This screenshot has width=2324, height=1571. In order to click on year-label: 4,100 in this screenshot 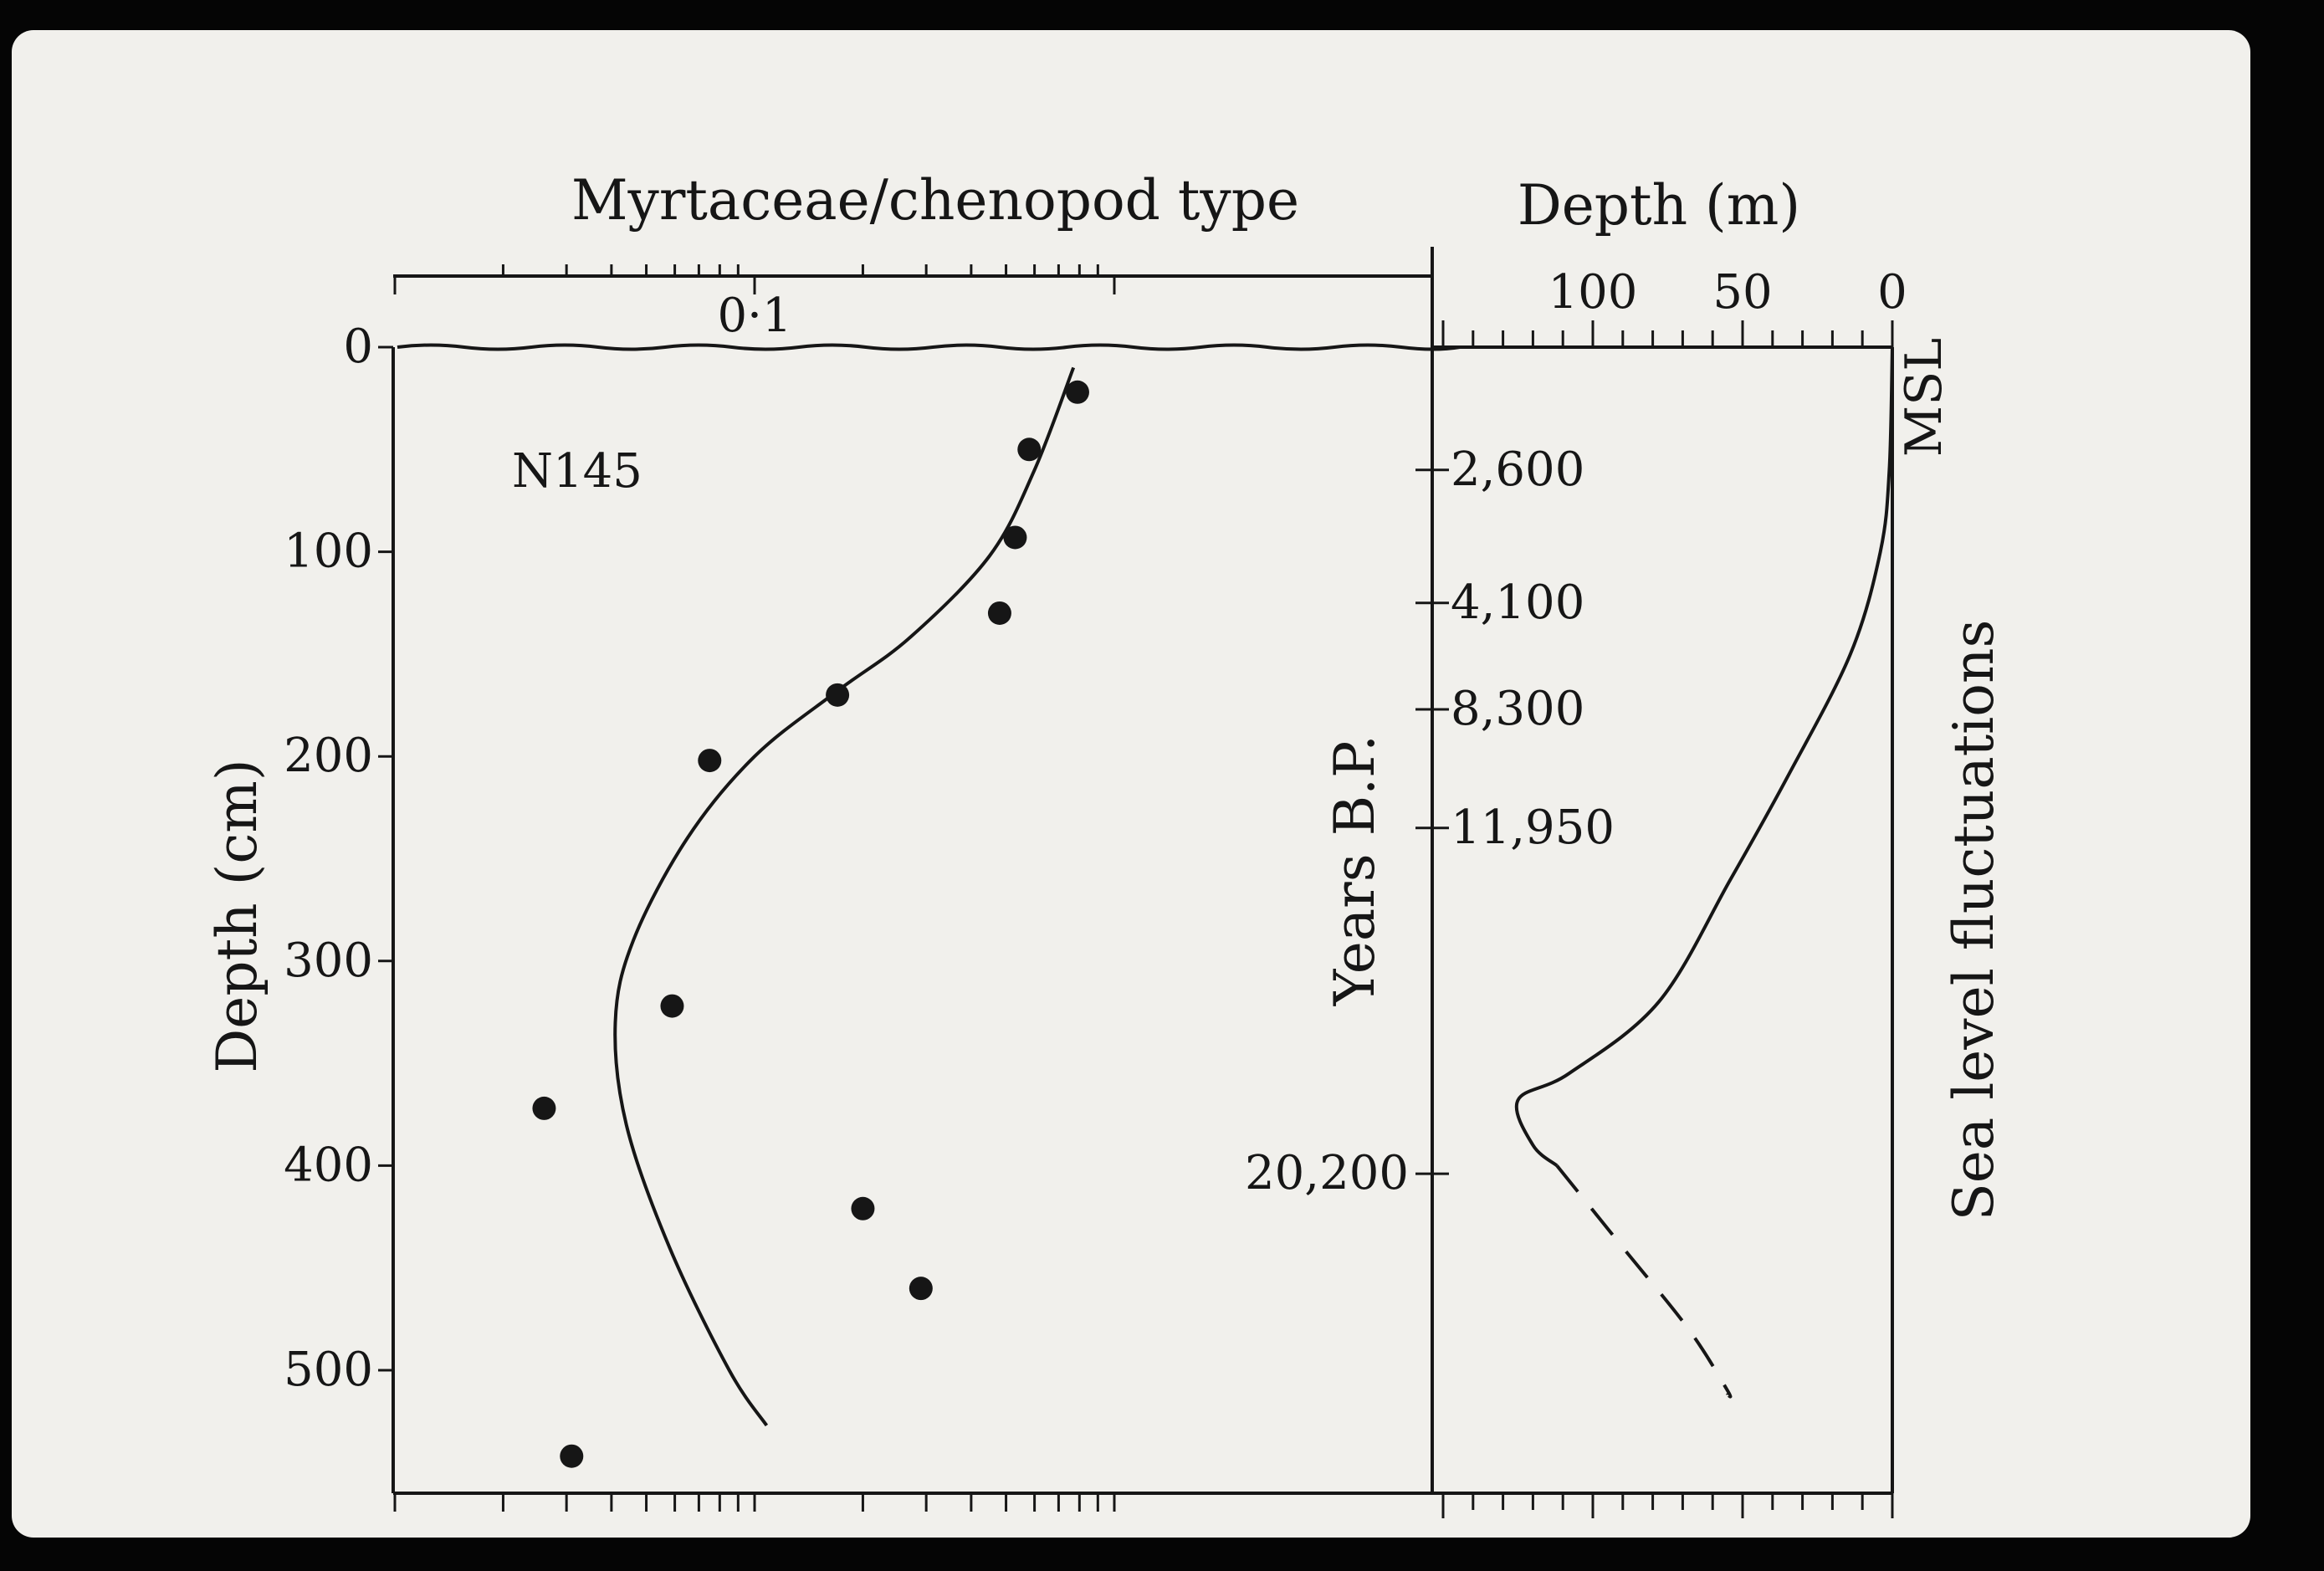, I will do `click(1518, 603)`.